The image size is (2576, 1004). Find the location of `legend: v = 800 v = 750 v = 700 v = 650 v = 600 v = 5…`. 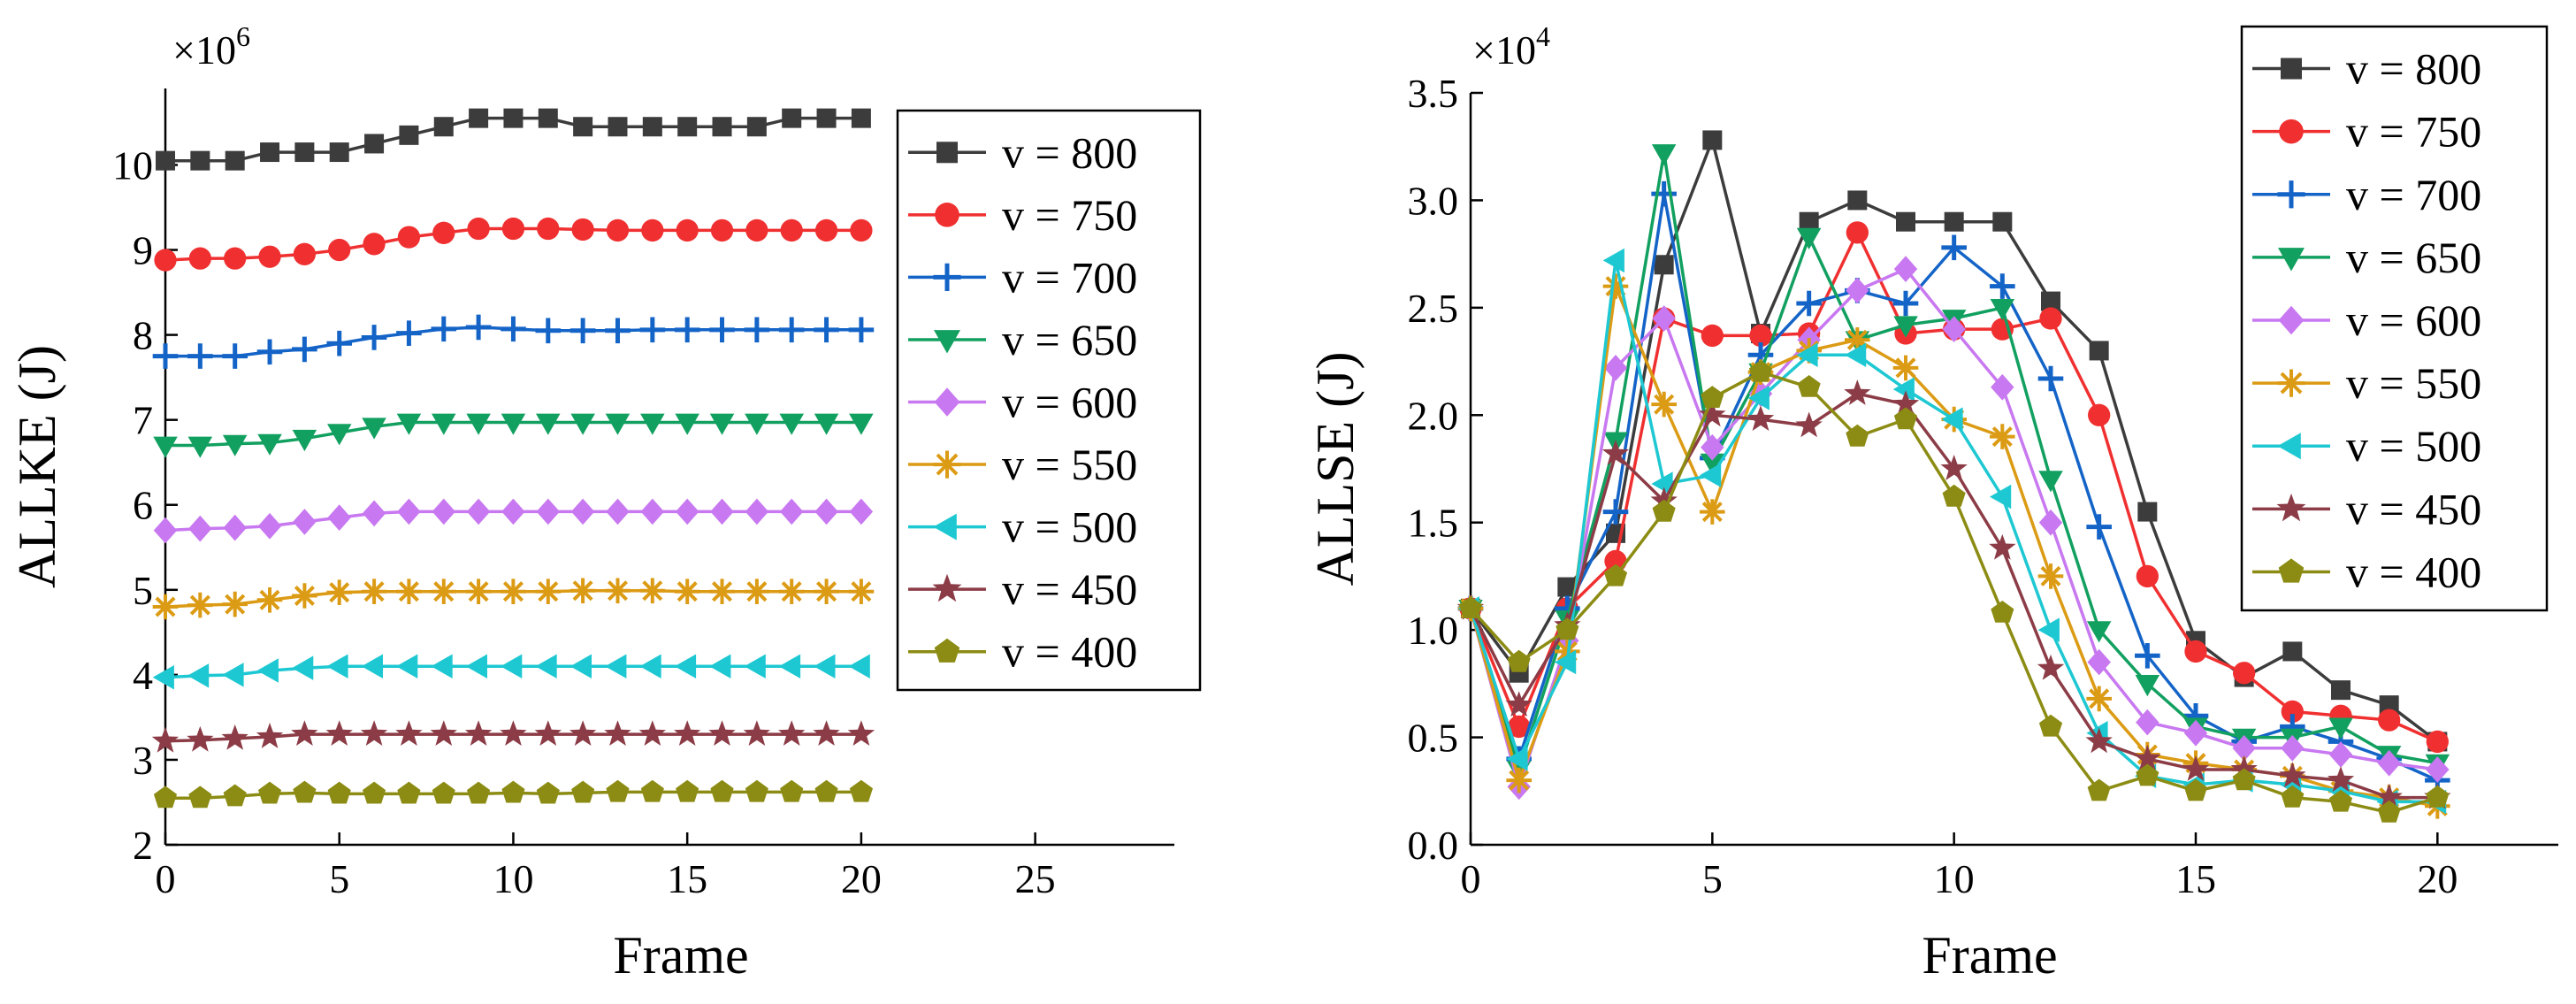

legend: v = 800 v = 750 v = 700 v = 650 v = 600 v = 5… is located at coordinates (2395, 318).